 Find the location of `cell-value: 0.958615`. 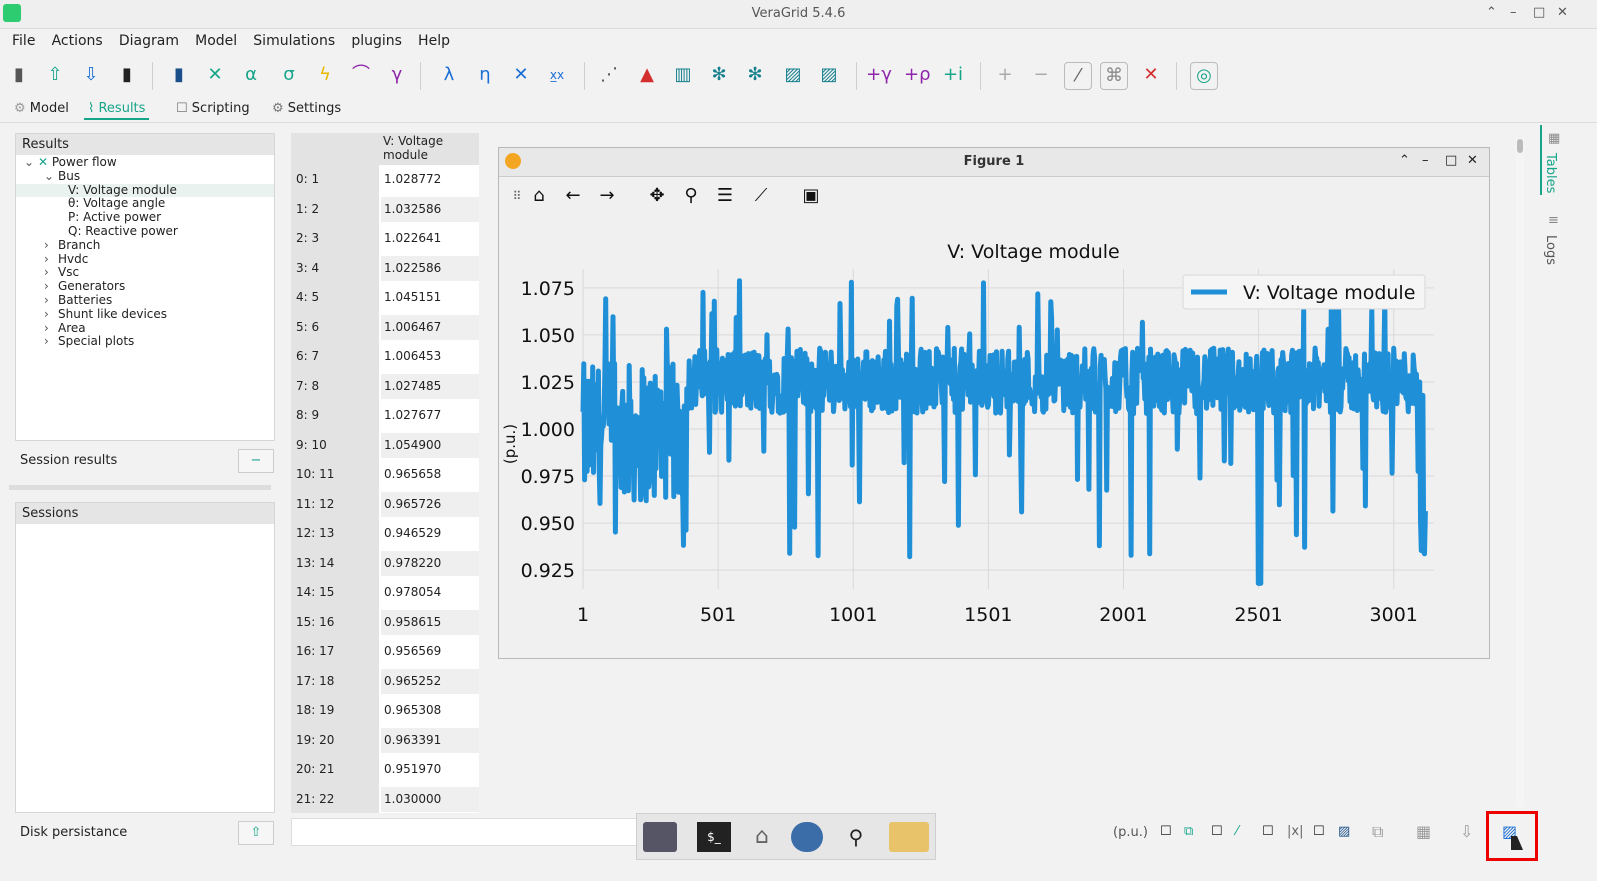

cell-value: 0.958615 is located at coordinates (430, 622).